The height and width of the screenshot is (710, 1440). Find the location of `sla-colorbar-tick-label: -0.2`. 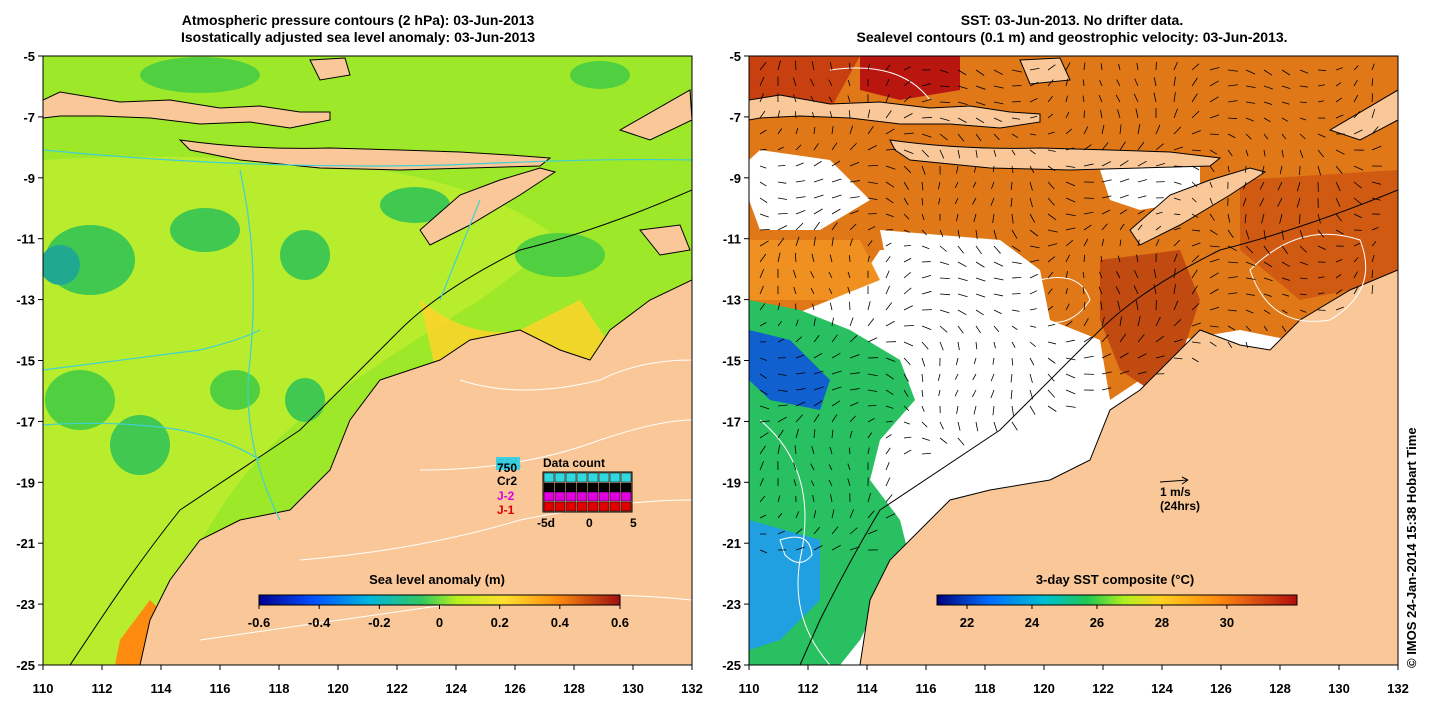

sla-colorbar-tick-label: -0.2 is located at coordinates (379, 622).